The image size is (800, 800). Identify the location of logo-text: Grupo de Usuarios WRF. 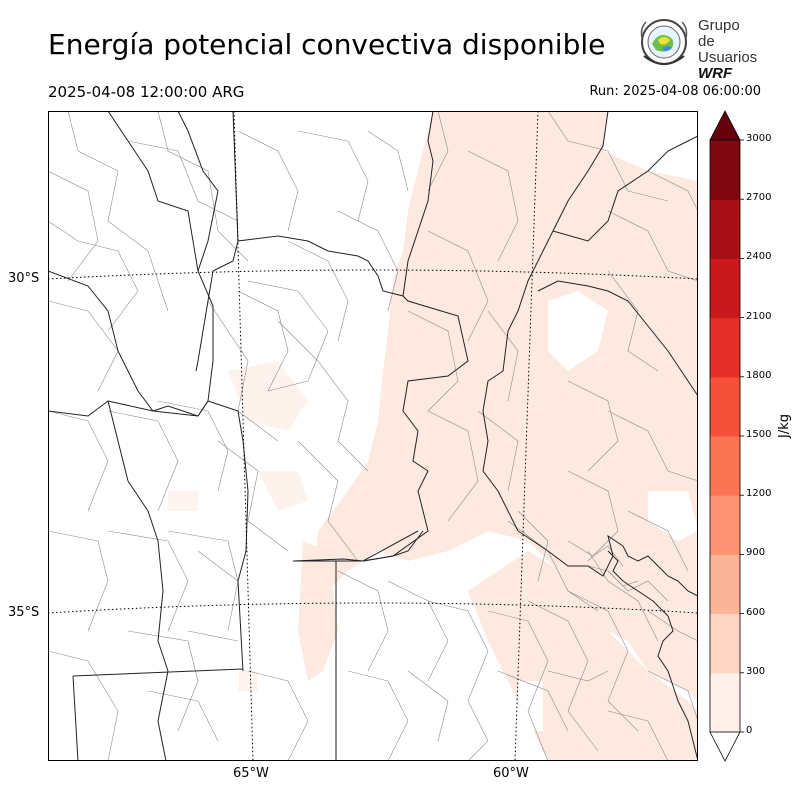
(728, 50).